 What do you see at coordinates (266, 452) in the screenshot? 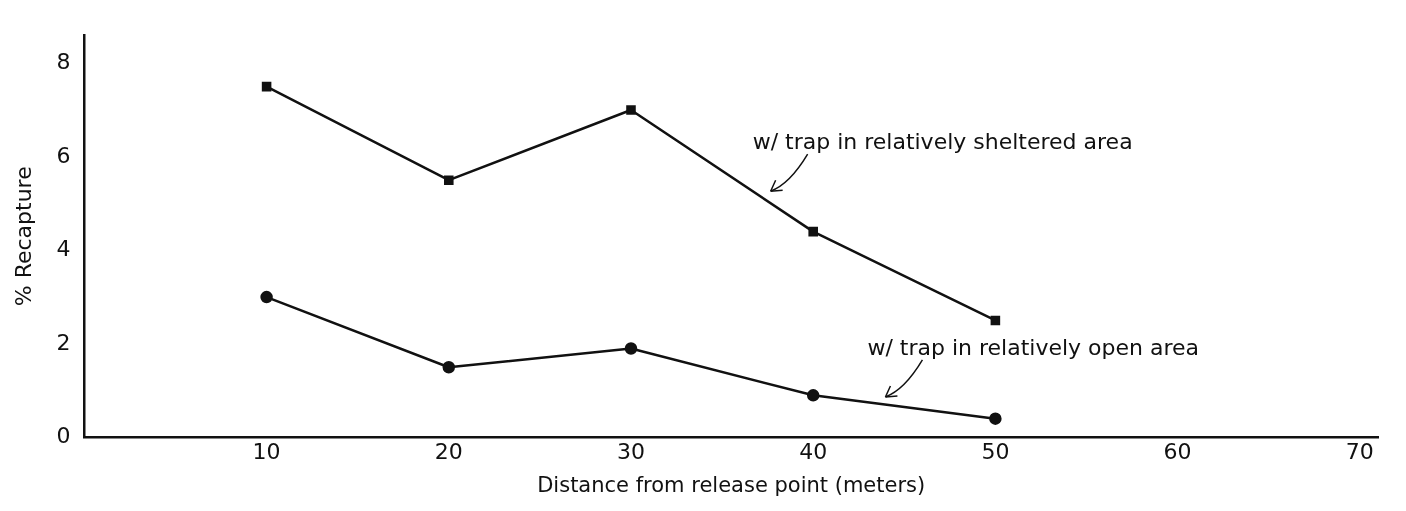
I see `x-tick-label: 10` at bounding box center [266, 452].